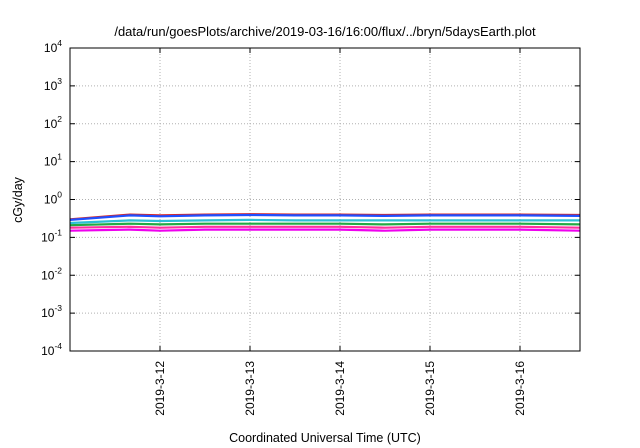 This screenshot has height=448, width=640. I want to click on y-tick-label: 10¹, so click(53, 160).